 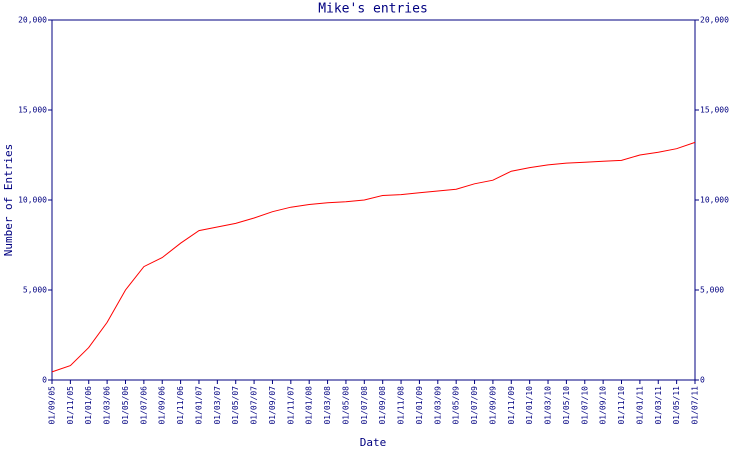 What do you see at coordinates (32, 110) in the screenshot?
I see `y-tick-label: 15,000` at bounding box center [32, 110].